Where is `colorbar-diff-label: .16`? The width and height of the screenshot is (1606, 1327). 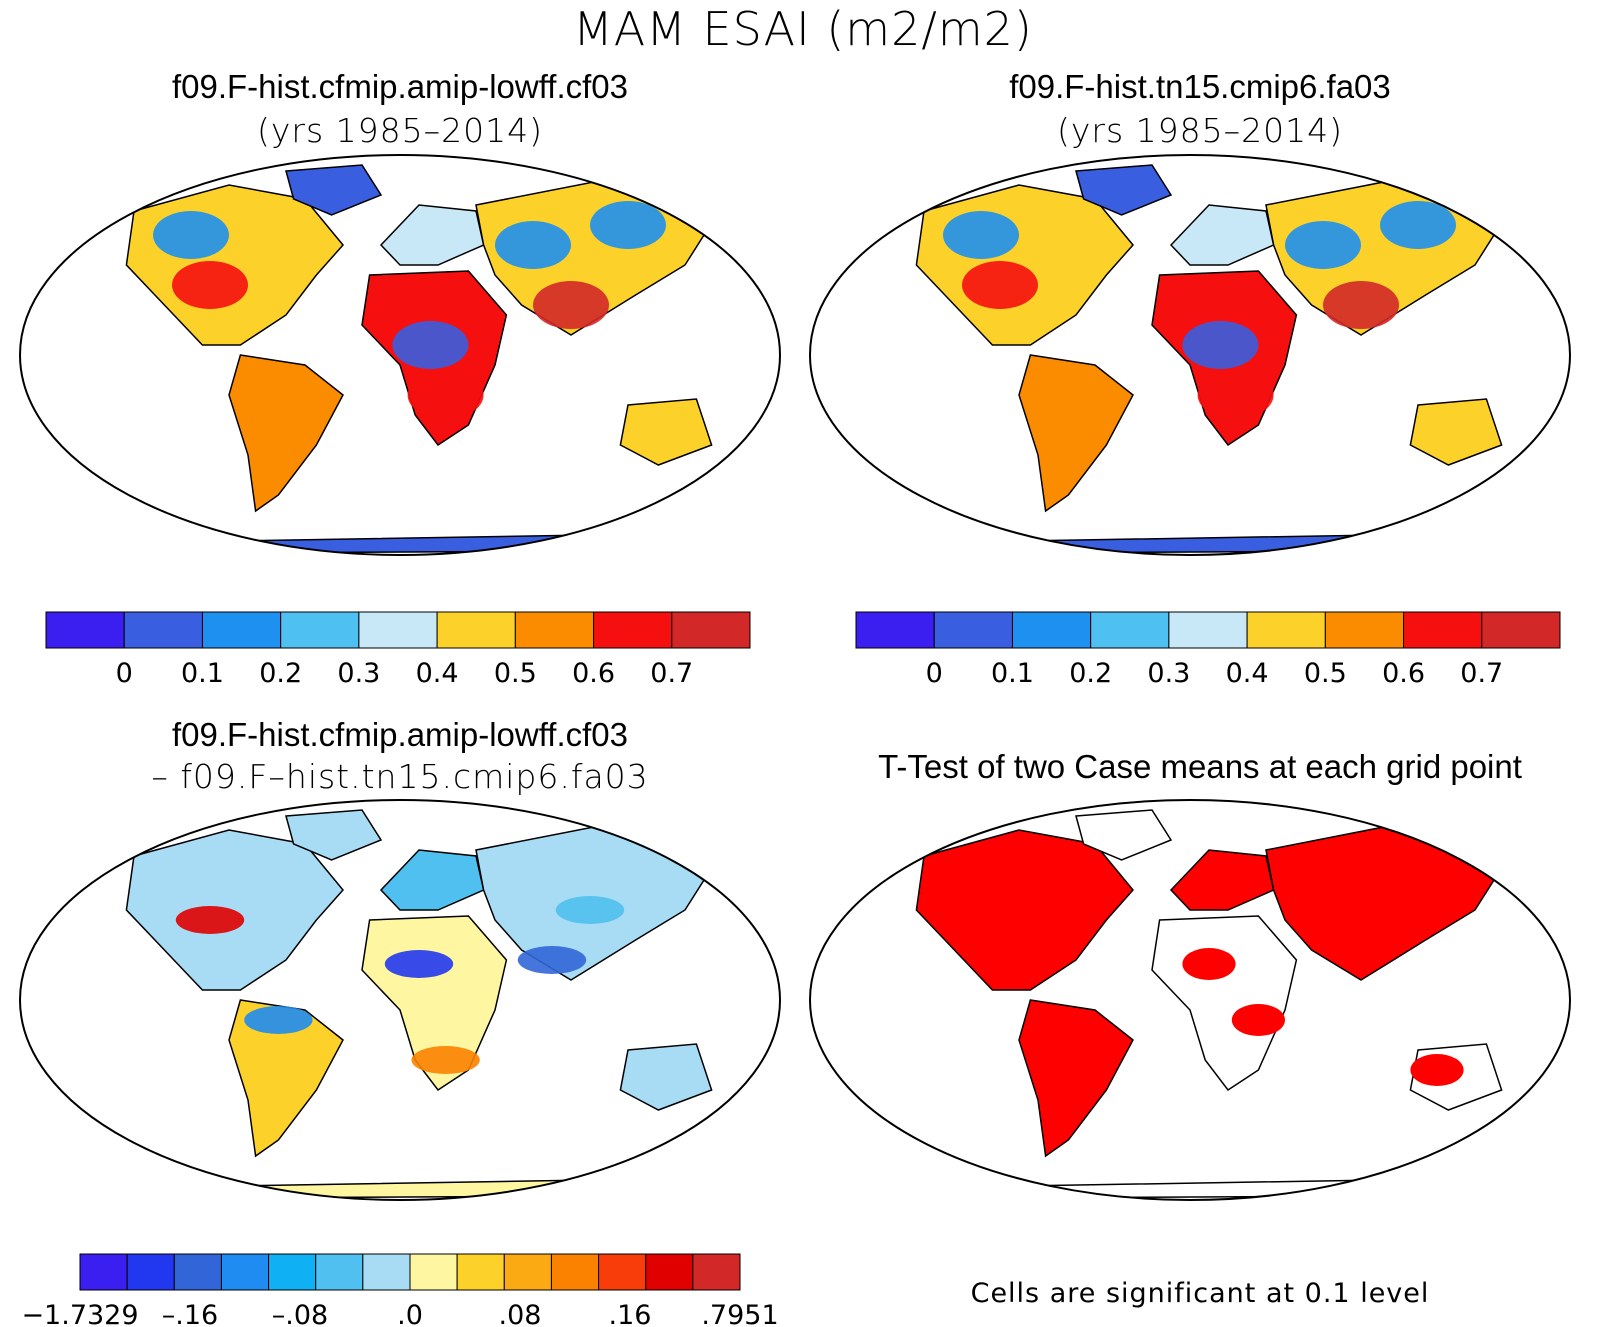
colorbar-diff-label: .16 is located at coordinates (630, 1313).